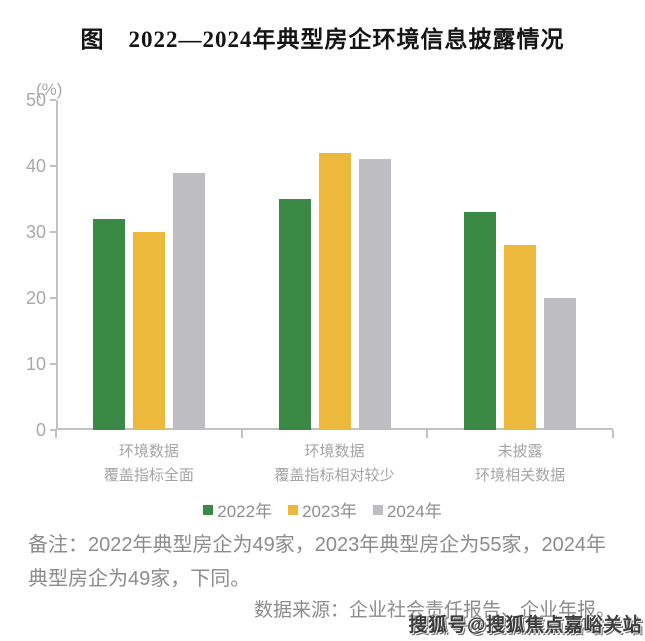  What do you see at coordinates (245, 511) in the screenshot?
I see `legend-label: 2022年` at bounding box center [245, 511].